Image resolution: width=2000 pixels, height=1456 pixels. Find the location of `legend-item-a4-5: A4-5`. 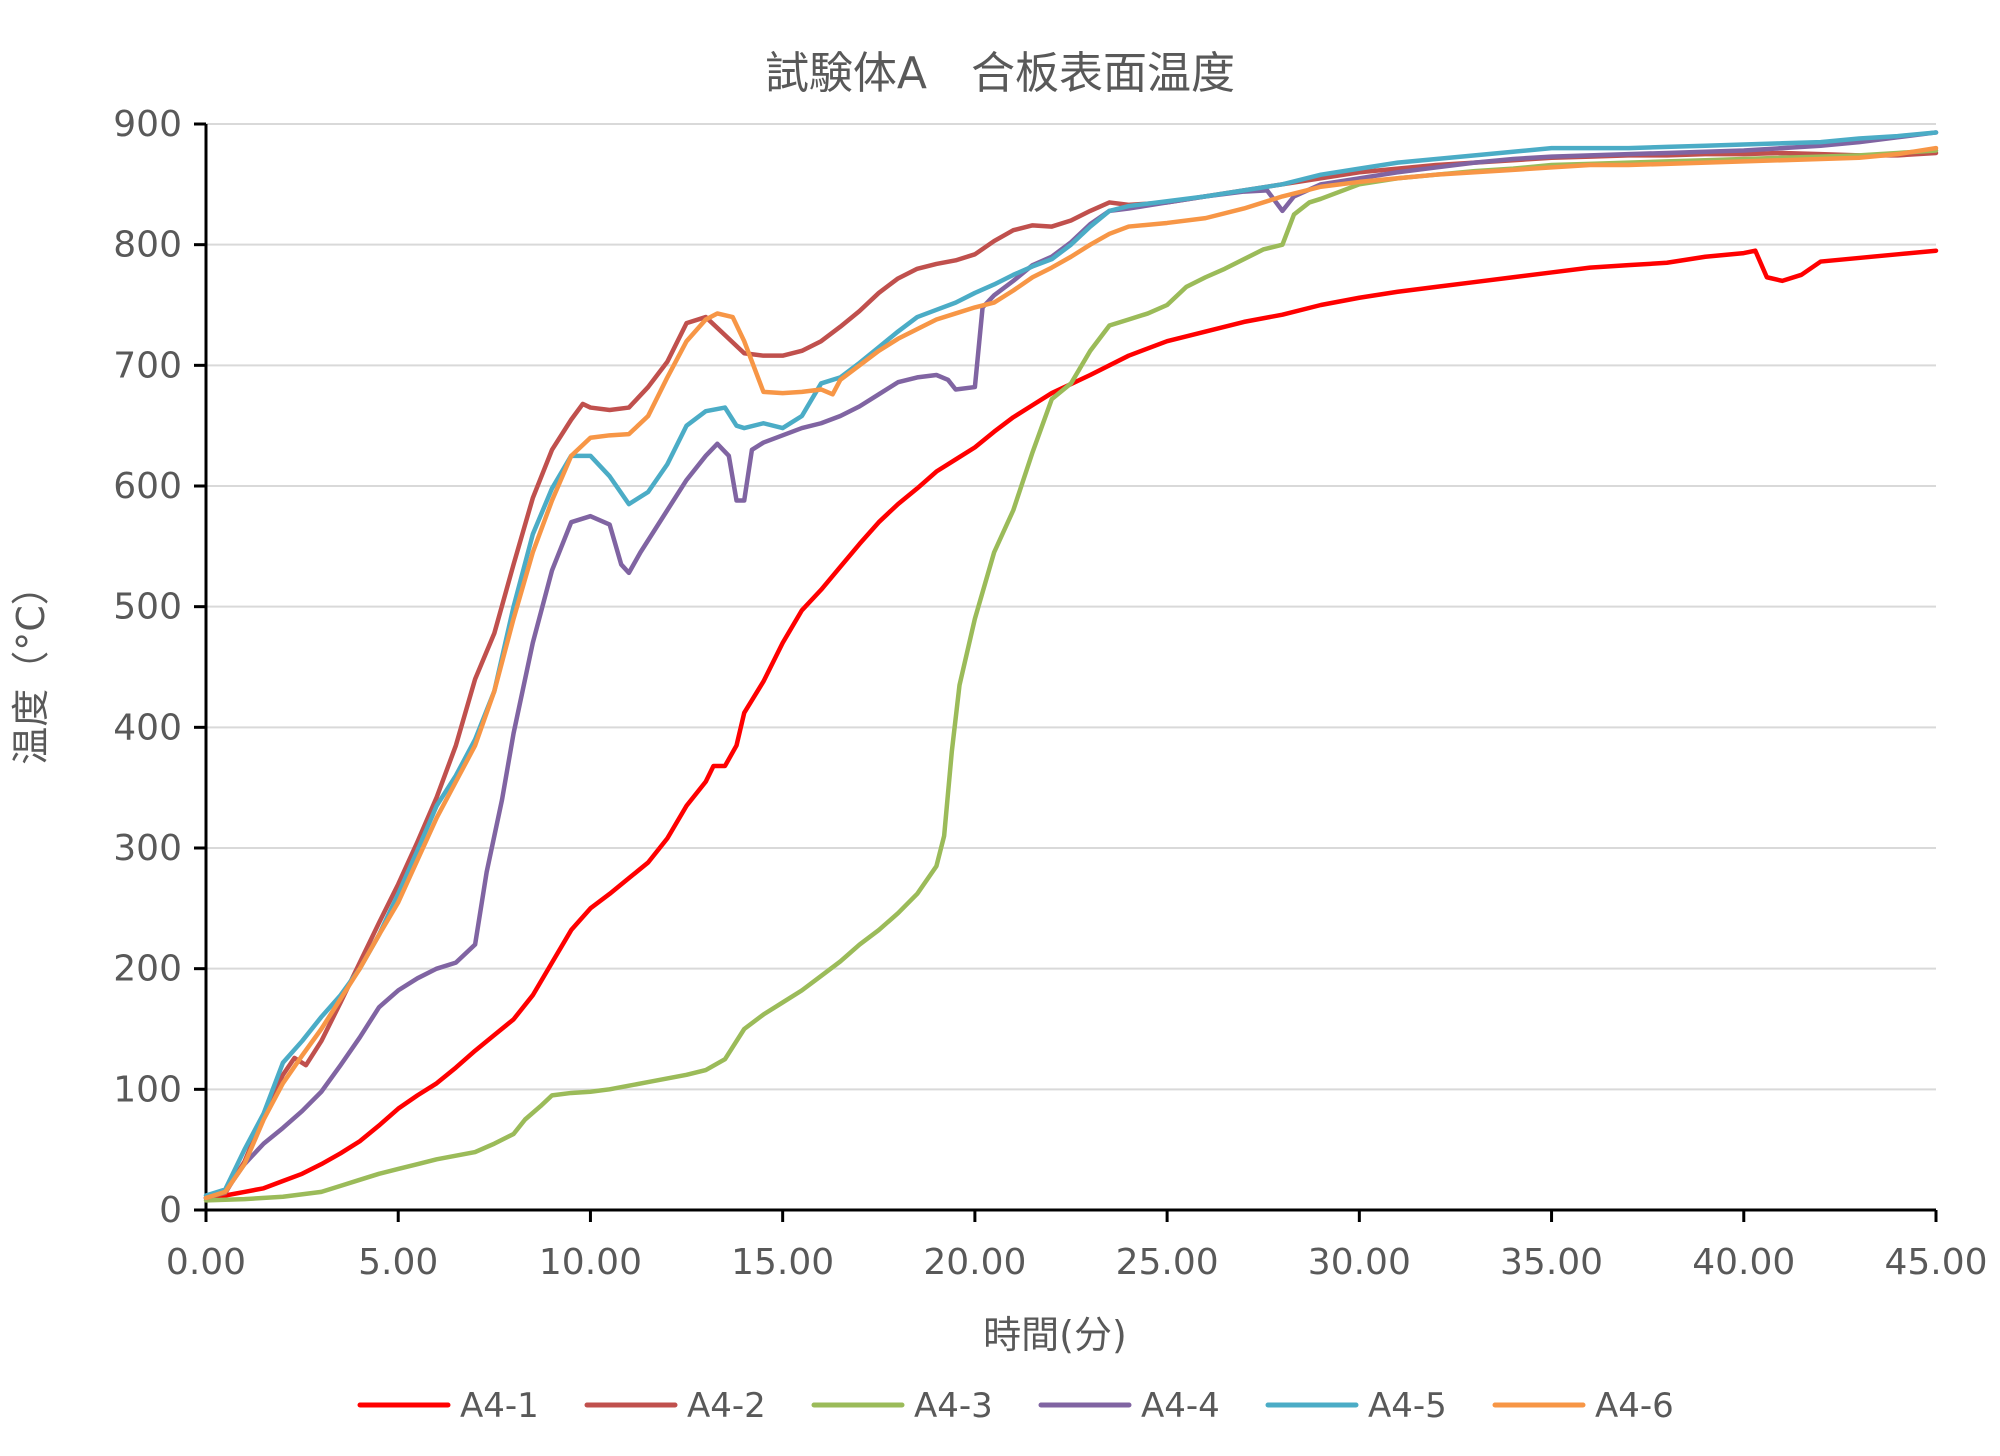

legend-item-a4-5: A4-5 is located at coordinates (1356, 1406).